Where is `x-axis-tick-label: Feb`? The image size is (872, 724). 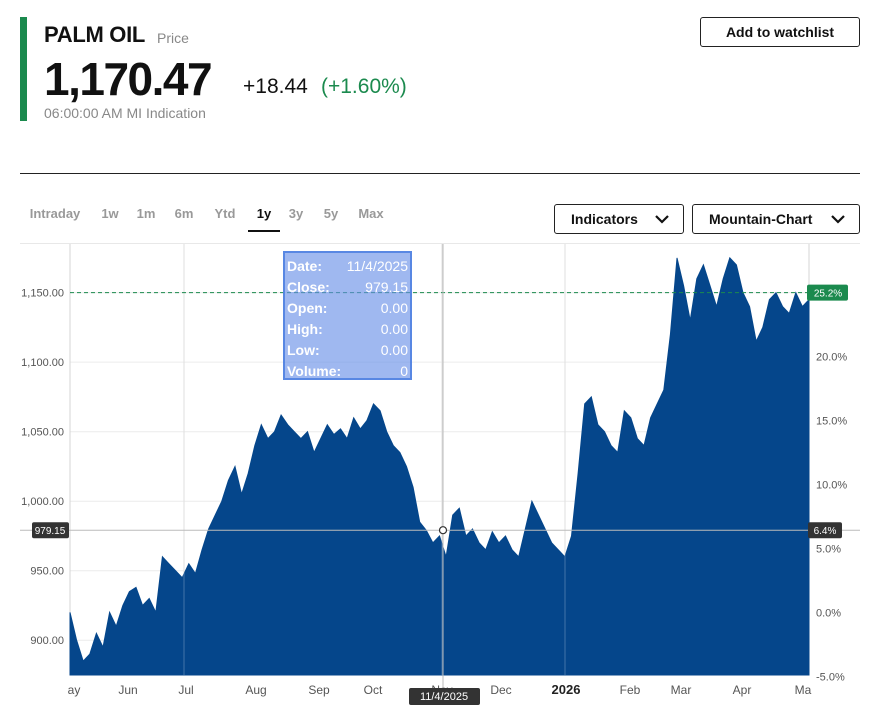
x-axis-tick-label: Feb is located at coordinates (630, 690).